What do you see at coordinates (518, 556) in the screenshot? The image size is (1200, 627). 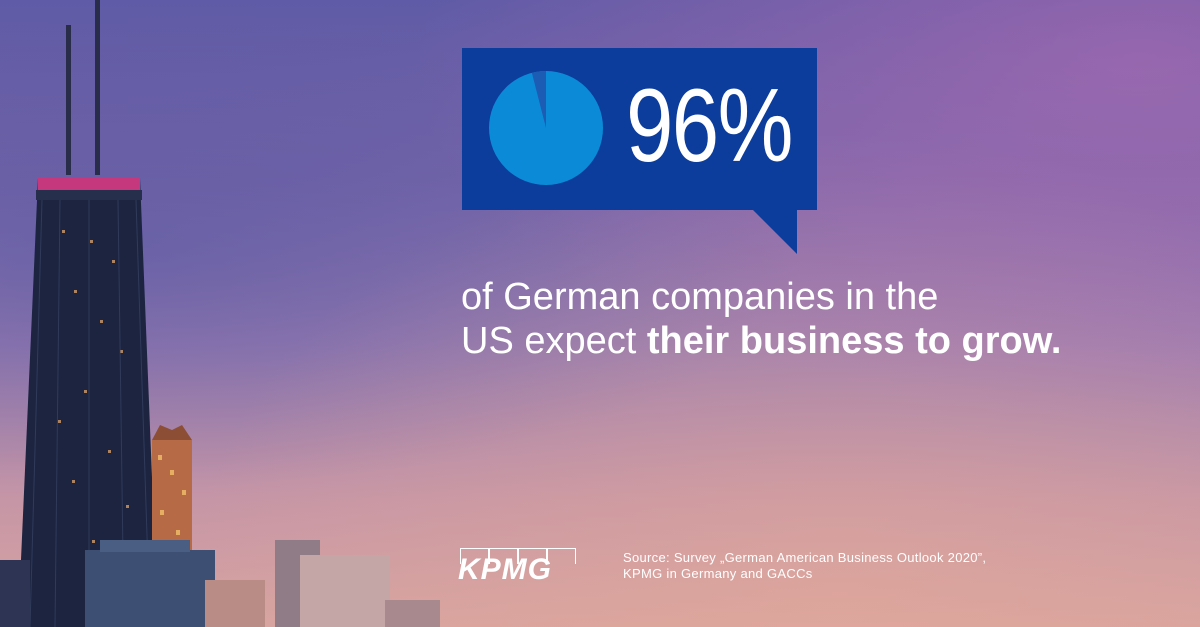 I see `logo-boxes` at bounding box center [518, 556].